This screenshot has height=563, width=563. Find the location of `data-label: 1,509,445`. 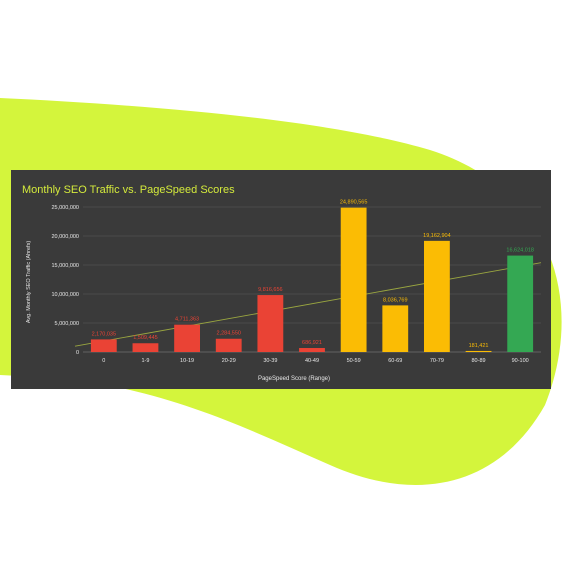

data-label: 1,509,445 is located at coordinates (145, 338).